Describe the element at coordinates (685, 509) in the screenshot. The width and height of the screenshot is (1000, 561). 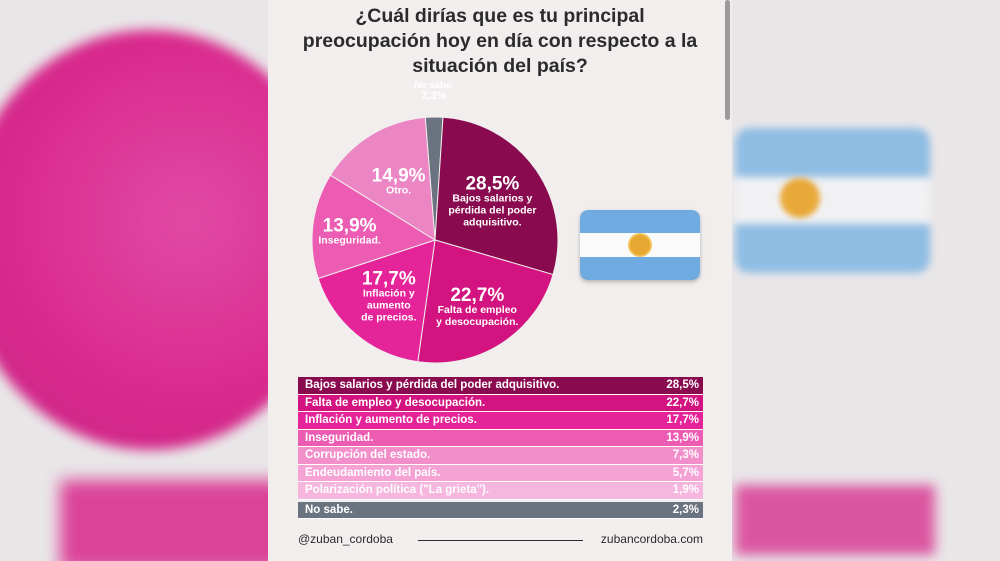
I see `row-value: 2,3%` at that location.